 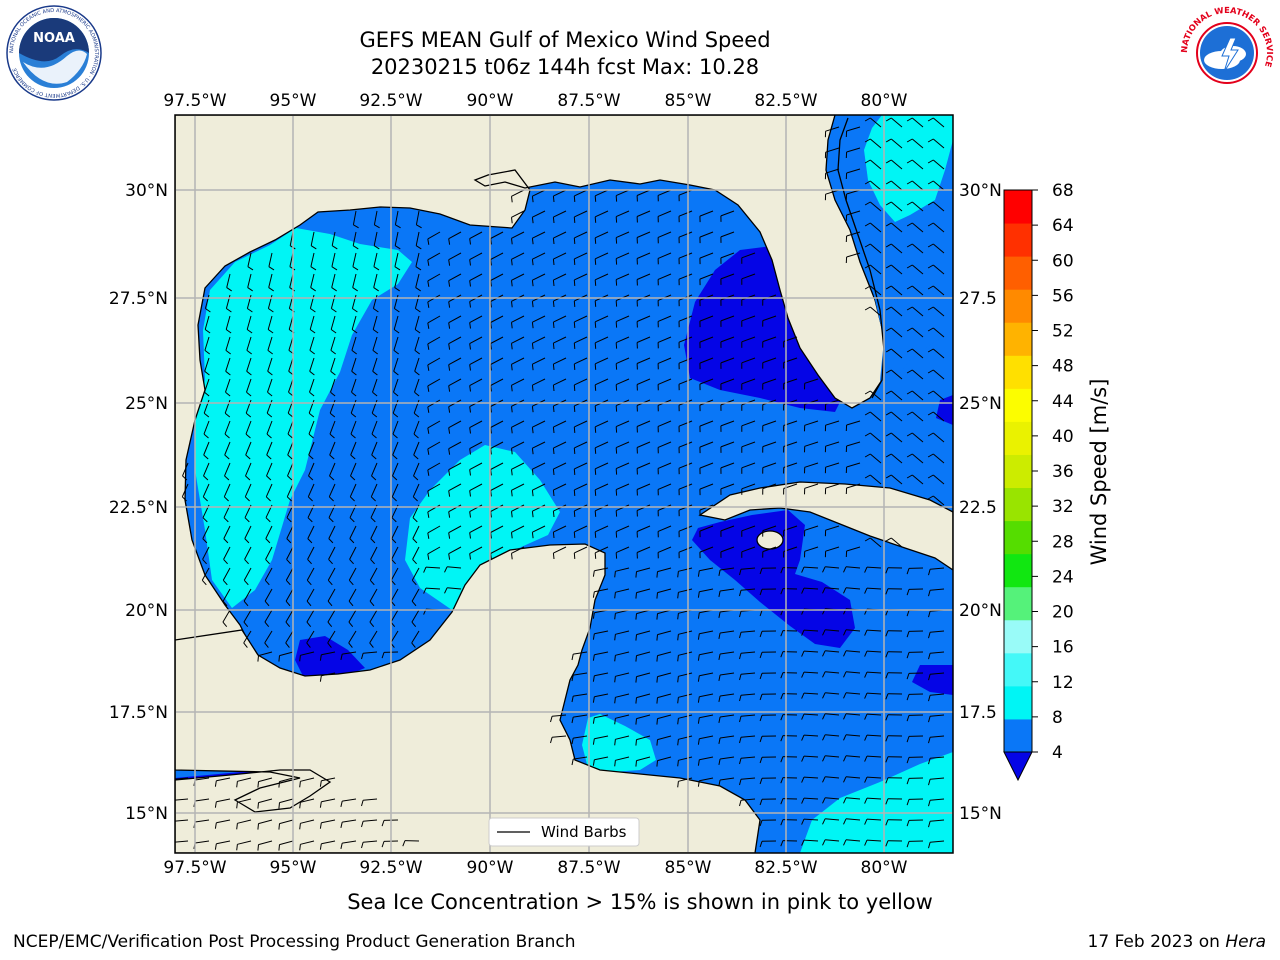 I want to click on colorbar-segment, so click(x=1018, y=438).